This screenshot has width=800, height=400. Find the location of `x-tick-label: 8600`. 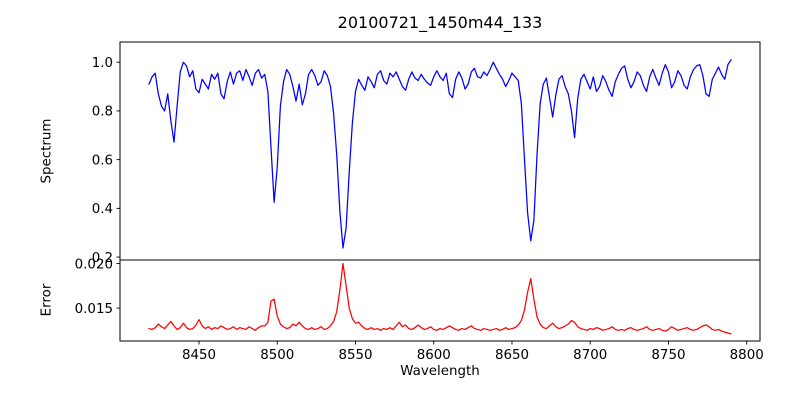

x-tick-label: 8600 is located at coordinates (434, 355).